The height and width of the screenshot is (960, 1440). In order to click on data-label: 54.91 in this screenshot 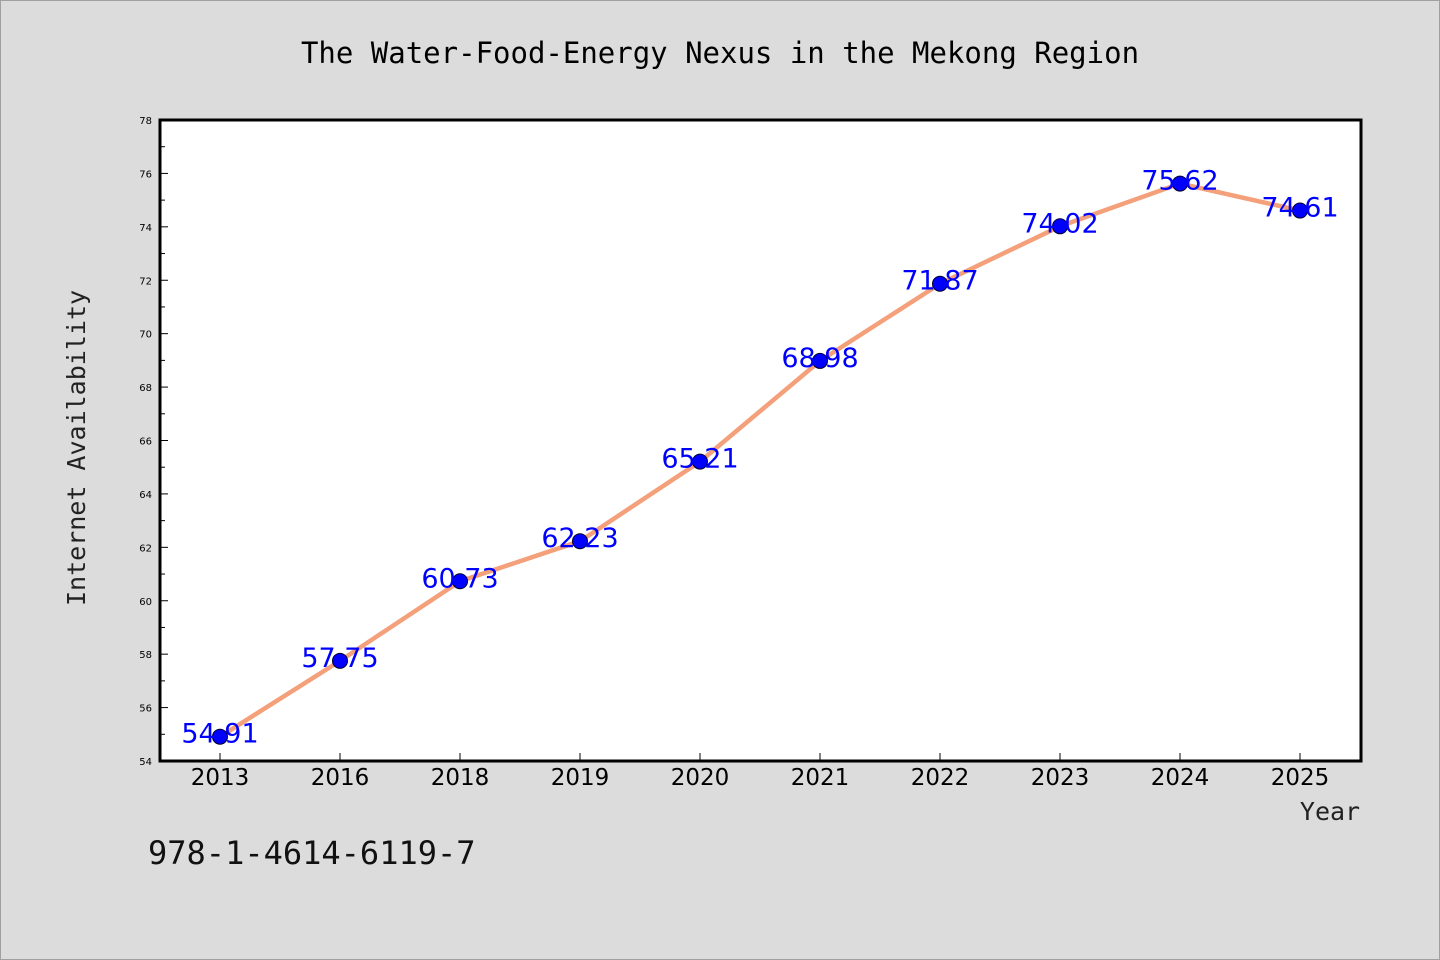, I will do `click(219, 734)`.